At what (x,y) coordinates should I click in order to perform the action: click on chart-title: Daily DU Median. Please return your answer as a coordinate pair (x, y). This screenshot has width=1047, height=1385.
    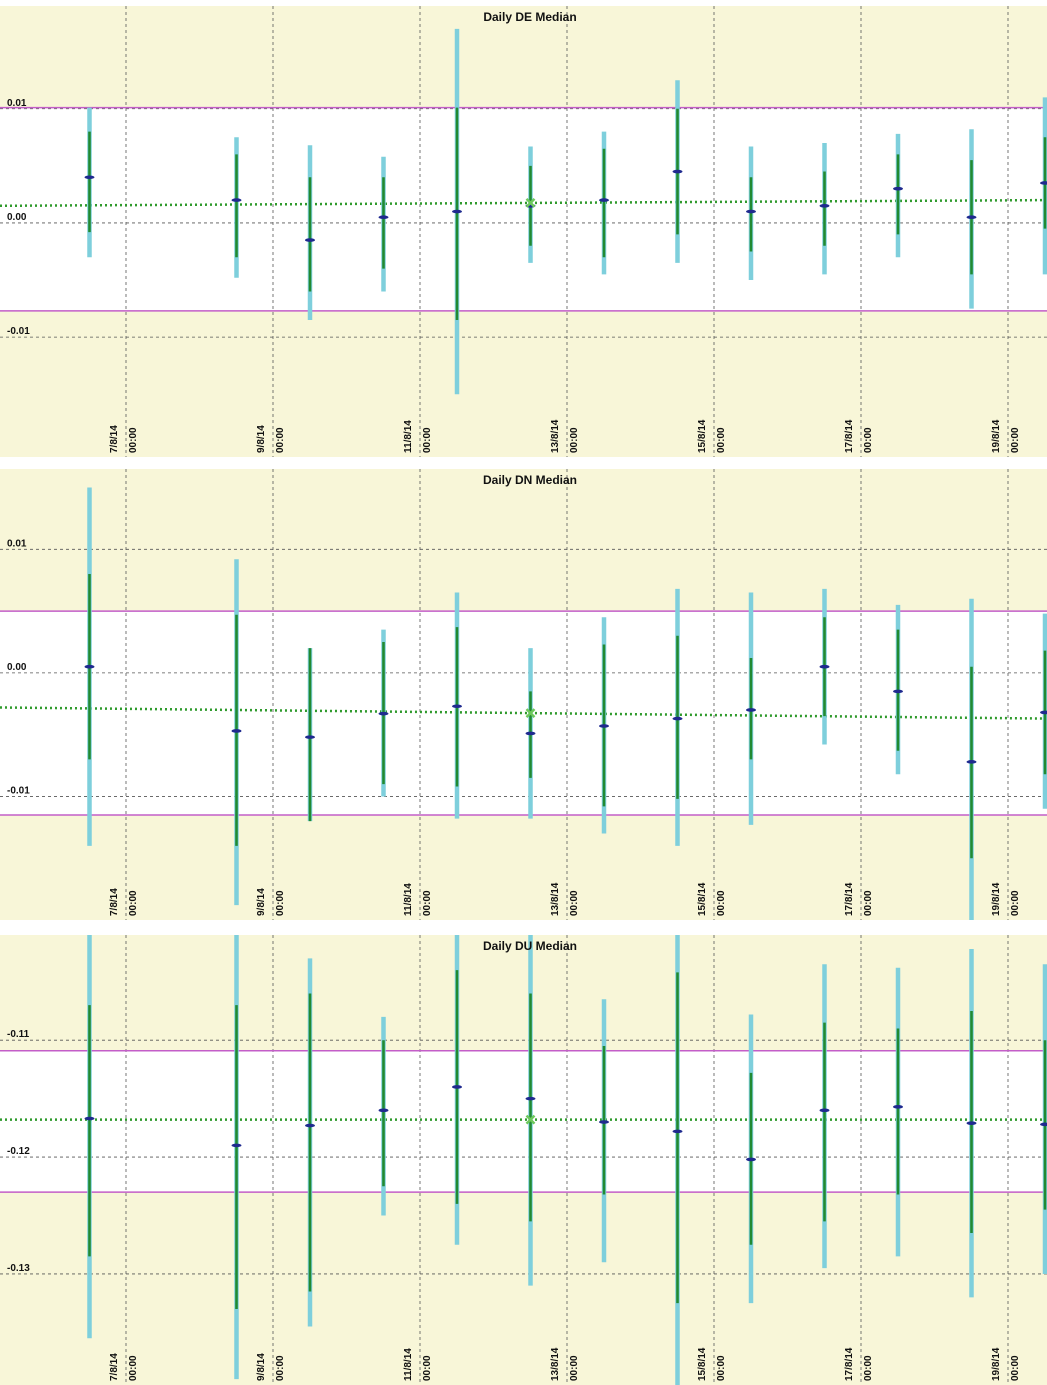
    Looking at the image, I should click on (530, 946).